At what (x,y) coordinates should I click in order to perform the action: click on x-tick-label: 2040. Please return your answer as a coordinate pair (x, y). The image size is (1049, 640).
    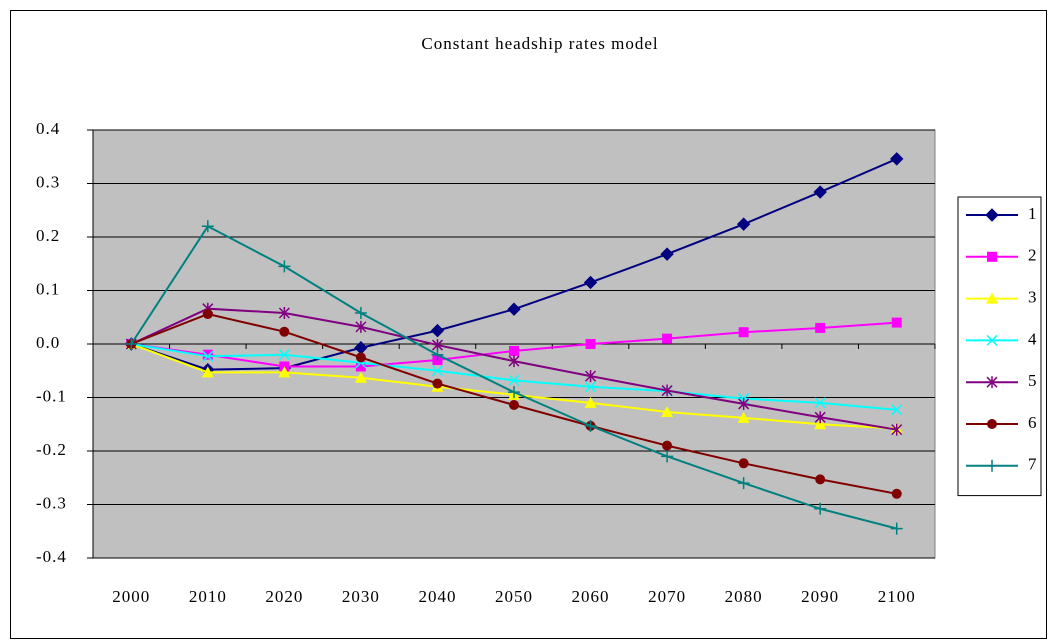
    Looking at the image, I should click on (437, 596).